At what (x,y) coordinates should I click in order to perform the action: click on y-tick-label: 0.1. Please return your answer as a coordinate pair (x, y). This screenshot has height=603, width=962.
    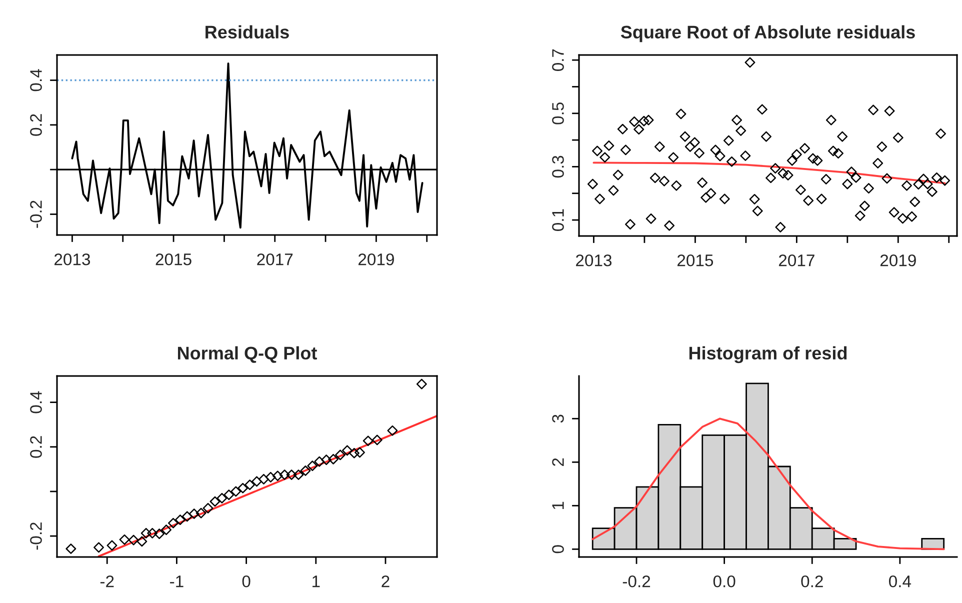
    Looking at the image, I should click on (558, 220).